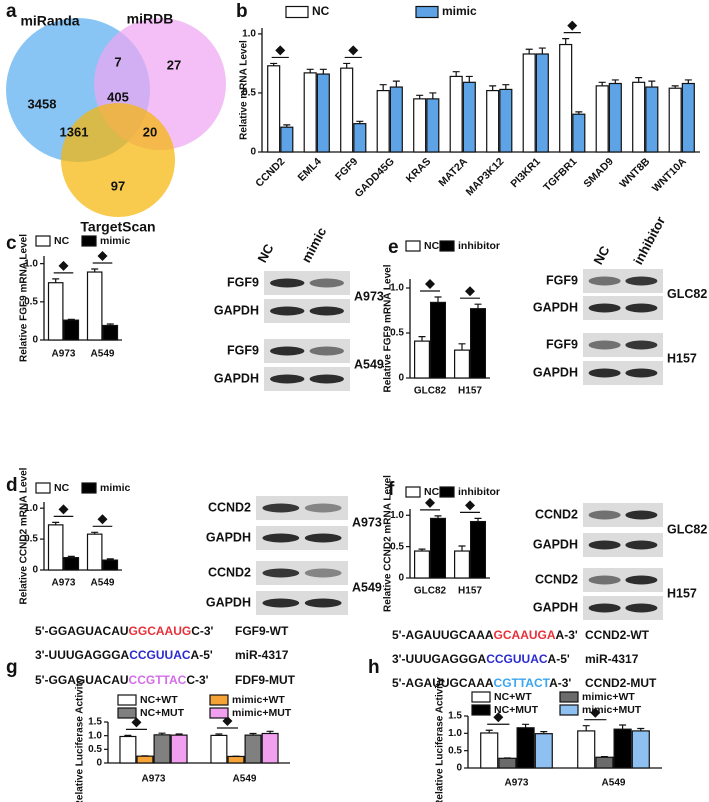 The width and height of the screenshot is (709, 802). What do you see at coordinates (64, 354) in the screenshot?
I see `x-tick-label: A973` at bounding box center [64, 354].